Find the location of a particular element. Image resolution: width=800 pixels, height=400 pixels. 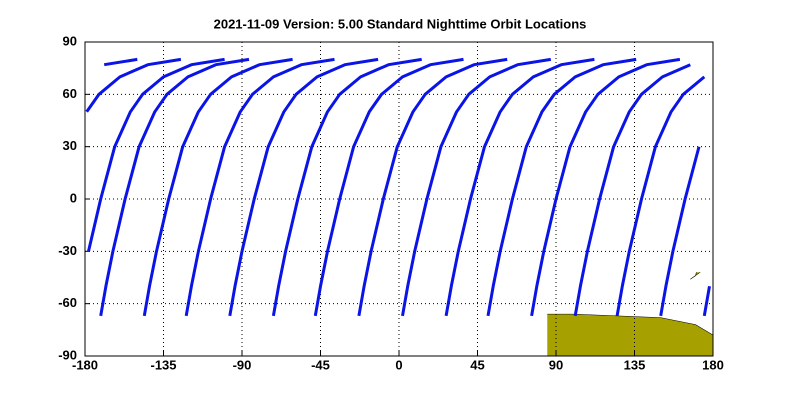

y-tick-label: 30 is located at coordinates (70, 145).